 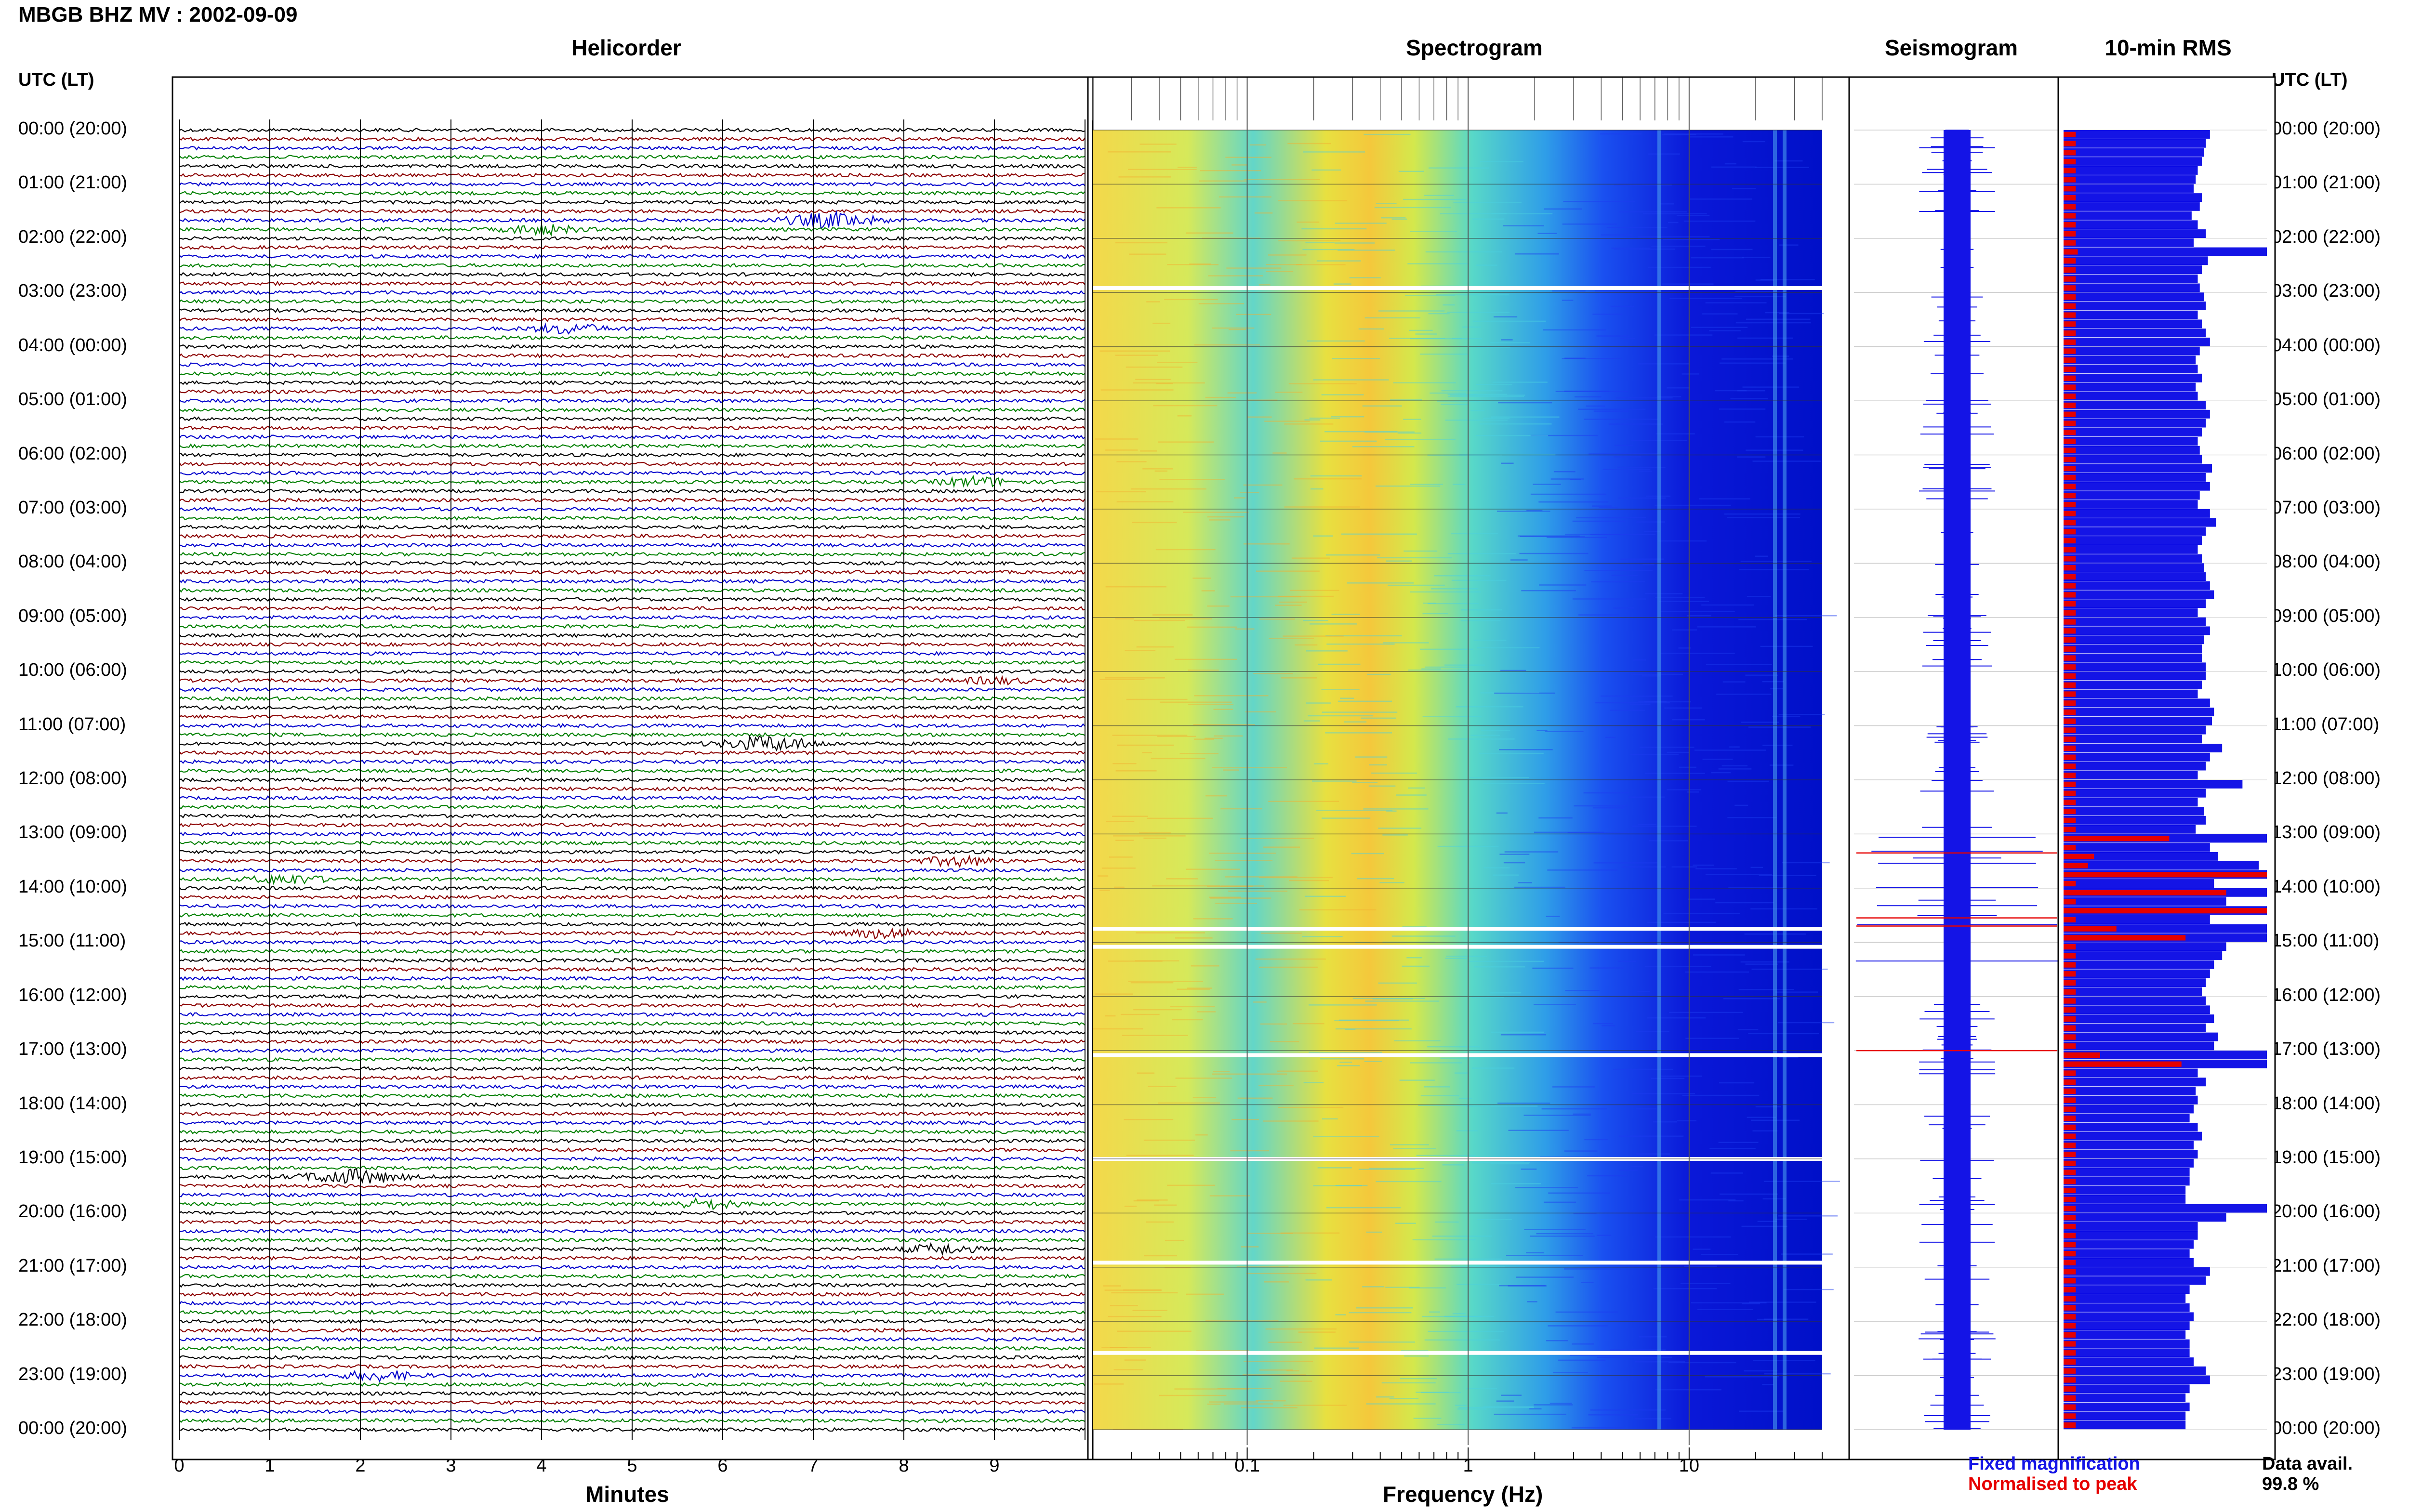 What do you see at coordinates (73, 399) in the screenshot?
I see `hour-label: 05:00 (01:00)` at bounding box center [73, 399].